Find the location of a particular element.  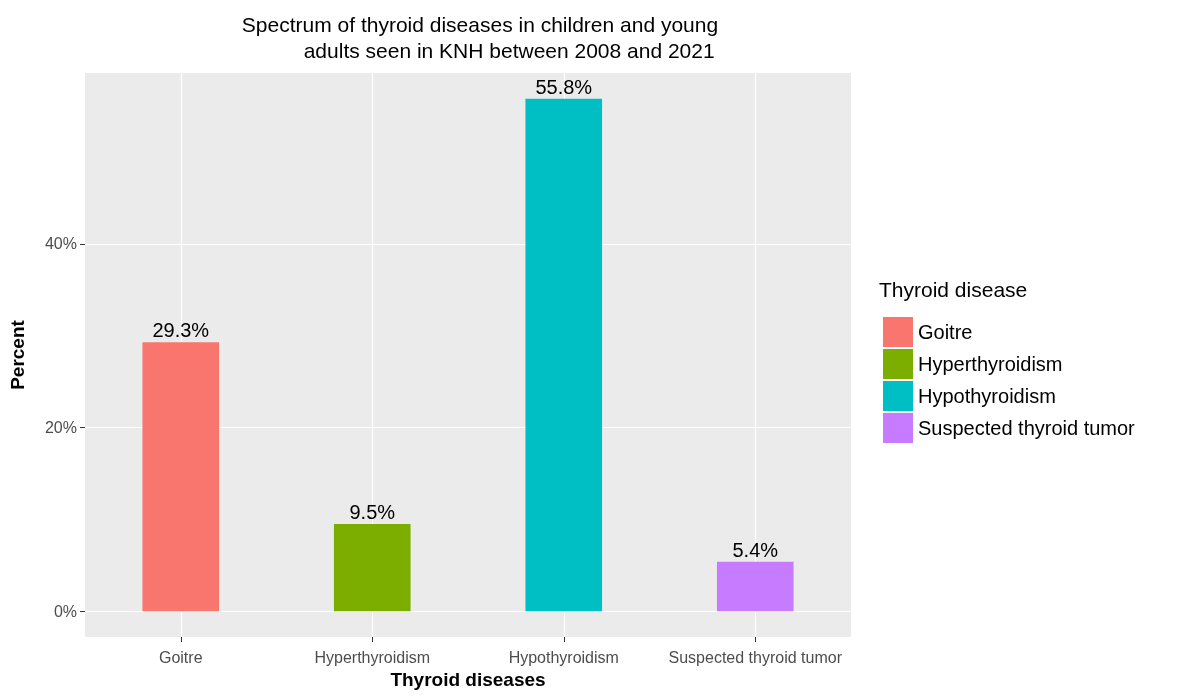

y-axis-title: Percent is located at coordinates (17, 354).